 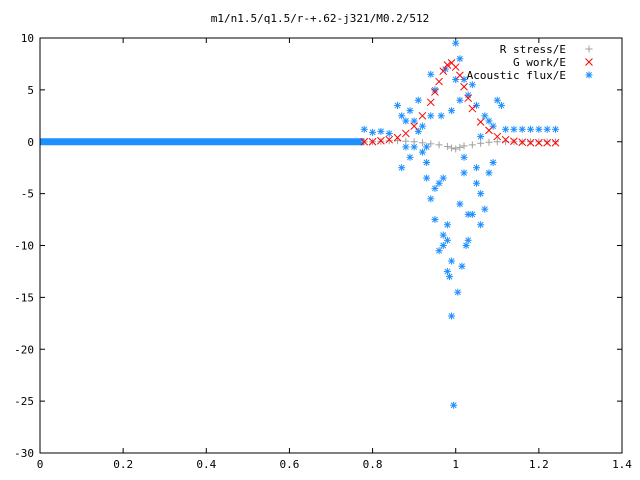 What do you see at coordinates (24, 246) in the screenshot?
I see `y-tick-label: -10` at bounding box center [24, 246].